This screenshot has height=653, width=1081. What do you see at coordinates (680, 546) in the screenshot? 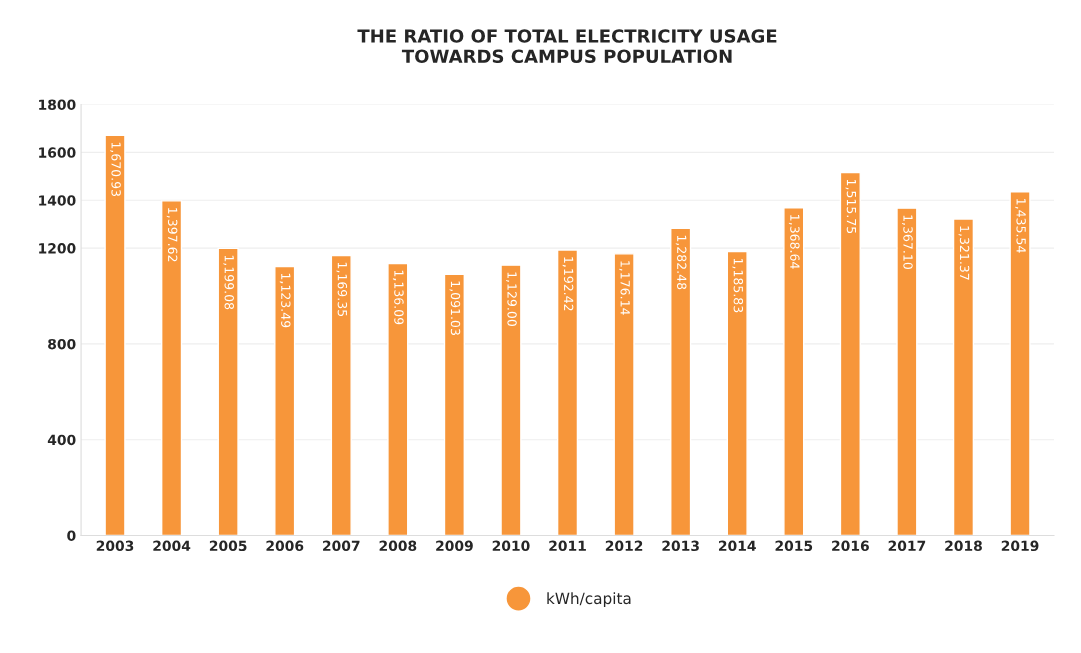
I see `x-tick-label: 2013` at bounding box center [680, 546].